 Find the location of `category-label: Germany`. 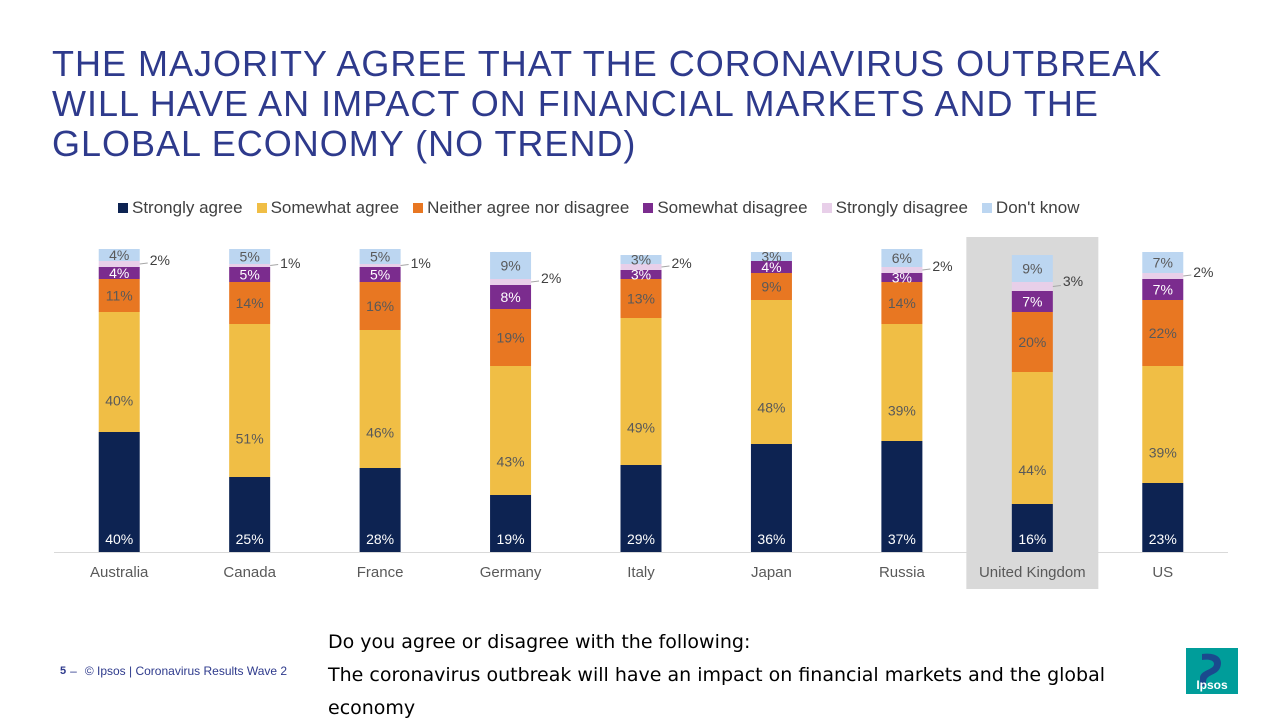

category-label: Germany is located at coordinates (511, 572).